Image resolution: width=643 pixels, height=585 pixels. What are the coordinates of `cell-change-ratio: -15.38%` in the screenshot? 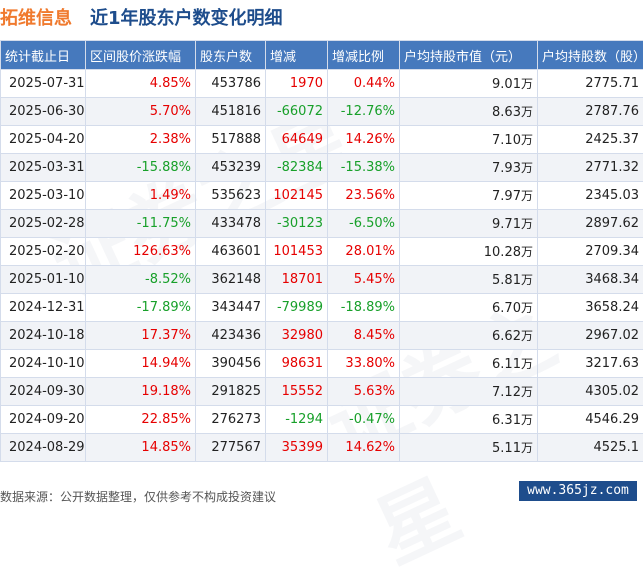 It's located at (364, 168).